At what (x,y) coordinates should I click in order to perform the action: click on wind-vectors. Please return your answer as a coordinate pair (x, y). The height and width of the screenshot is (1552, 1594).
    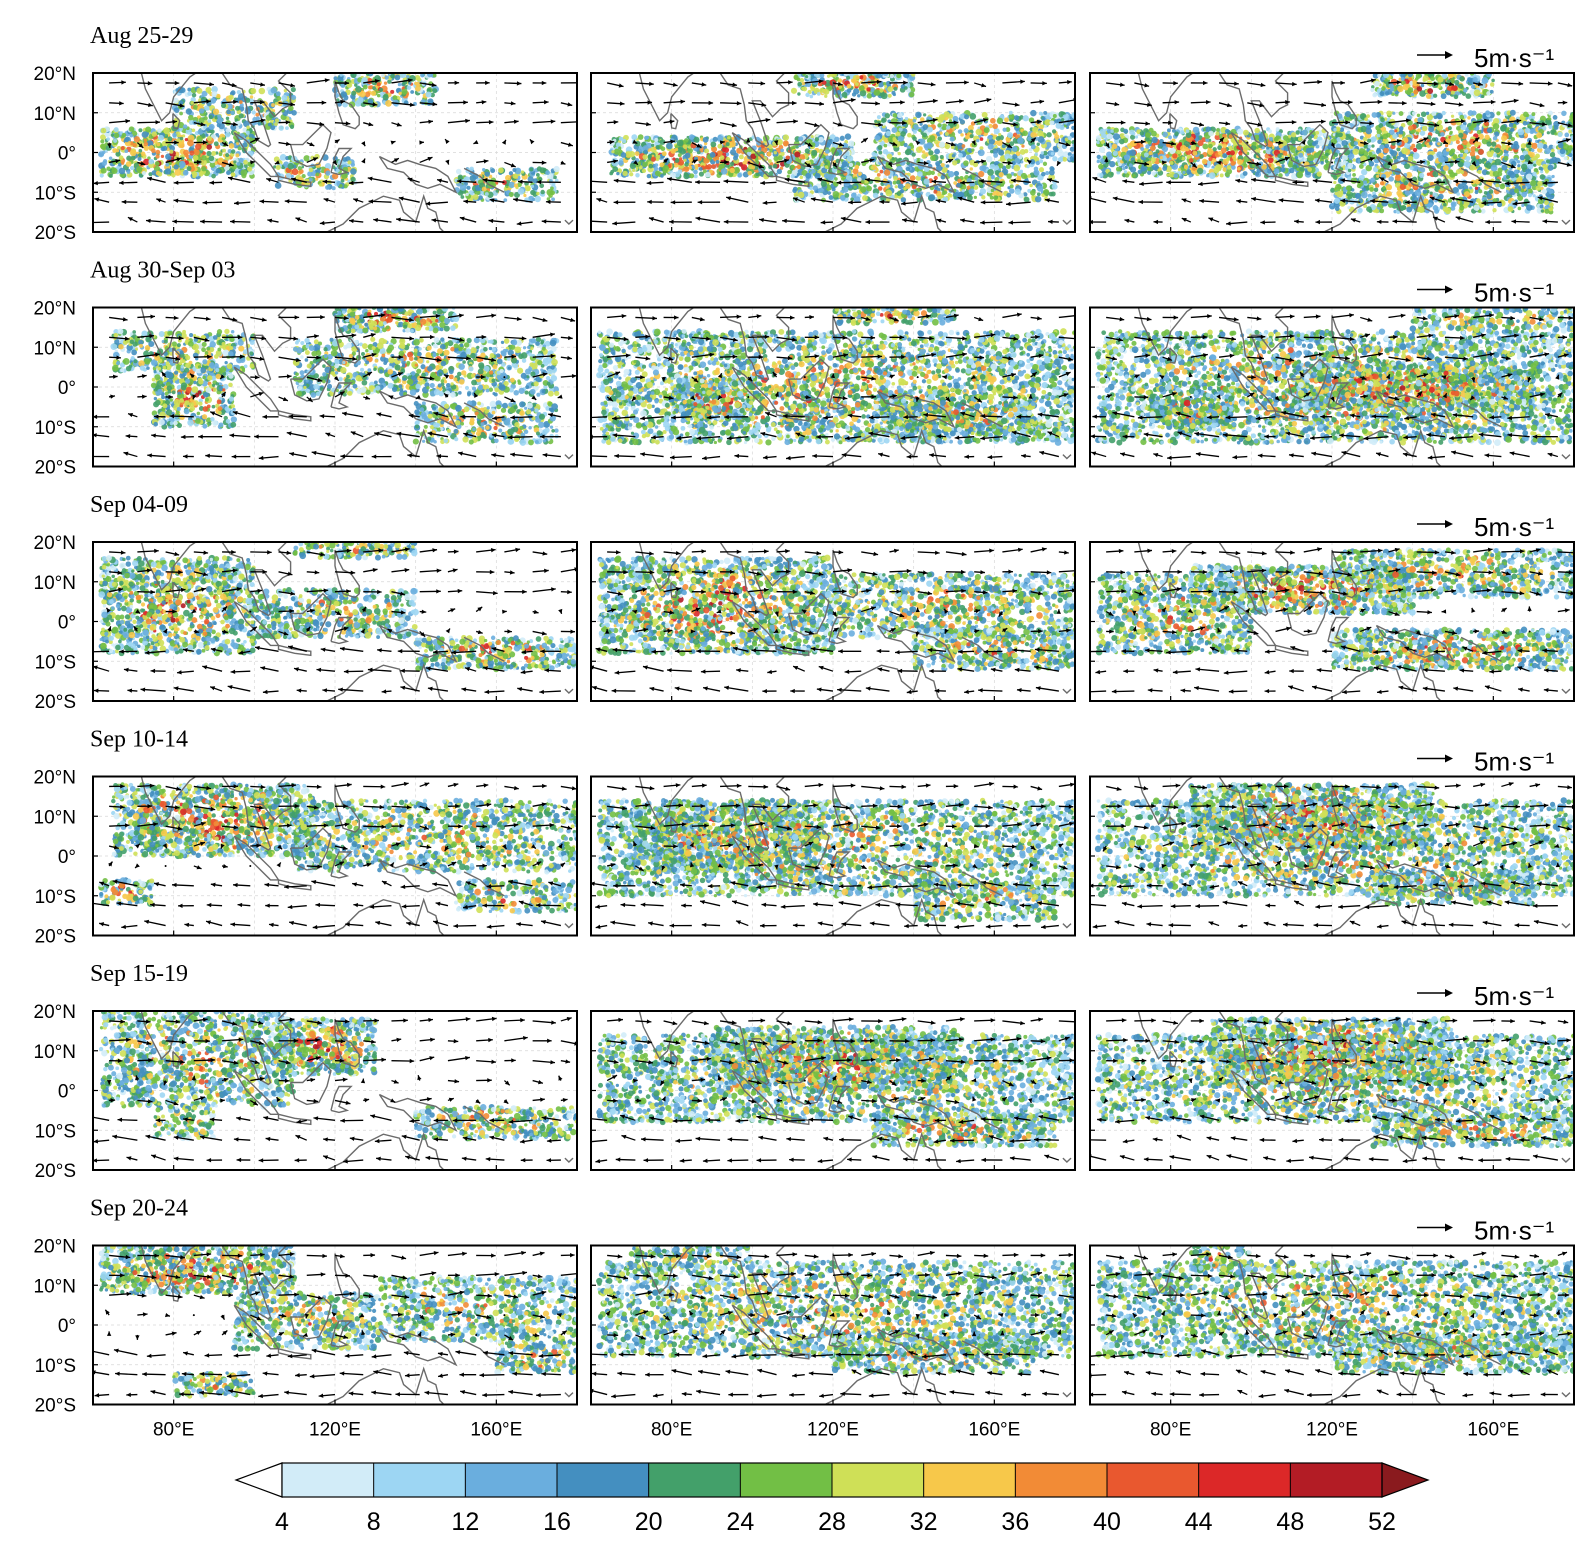
    Looking at the image, I should click on (335, 152).